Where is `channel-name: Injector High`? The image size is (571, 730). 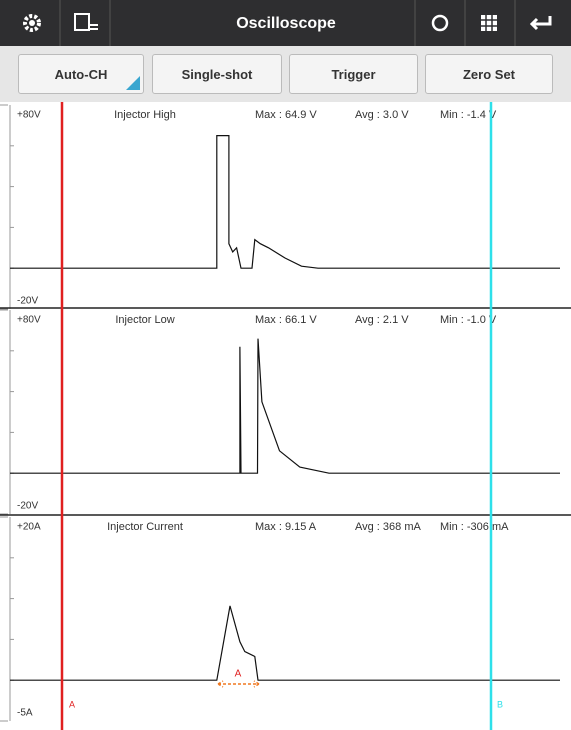 channel-name: Injector High is located at coordinates (145, 115).